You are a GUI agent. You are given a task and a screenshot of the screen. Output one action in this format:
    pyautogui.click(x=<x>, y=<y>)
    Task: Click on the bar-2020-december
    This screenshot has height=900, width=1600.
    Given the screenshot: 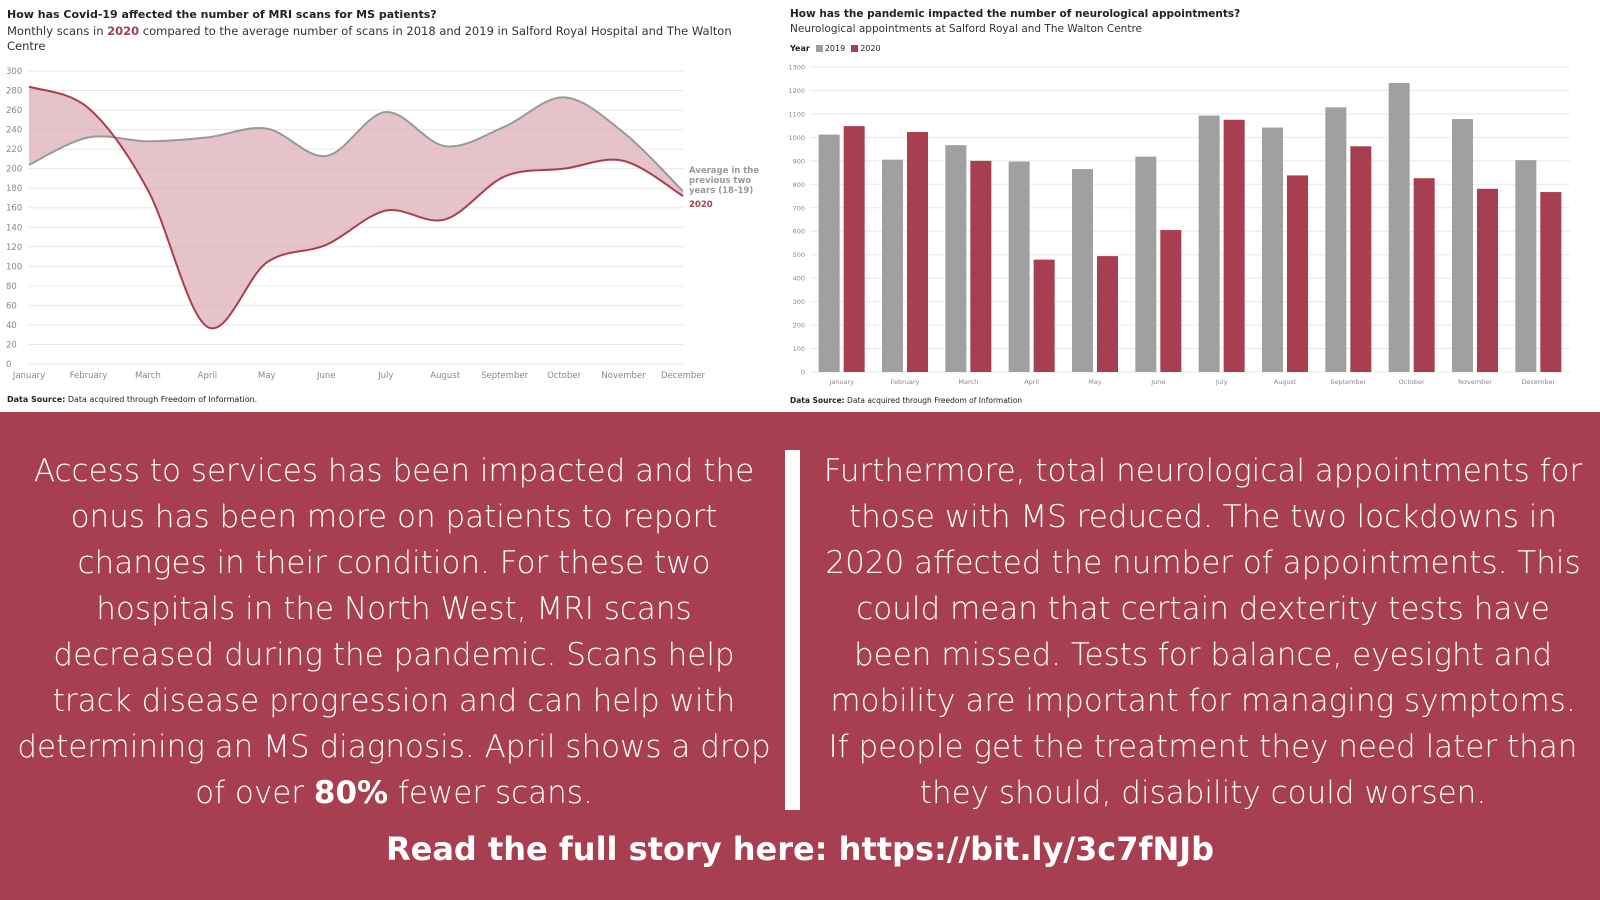 What is the action you would take?
    pyautogui.click(x=1551, y=282)
    